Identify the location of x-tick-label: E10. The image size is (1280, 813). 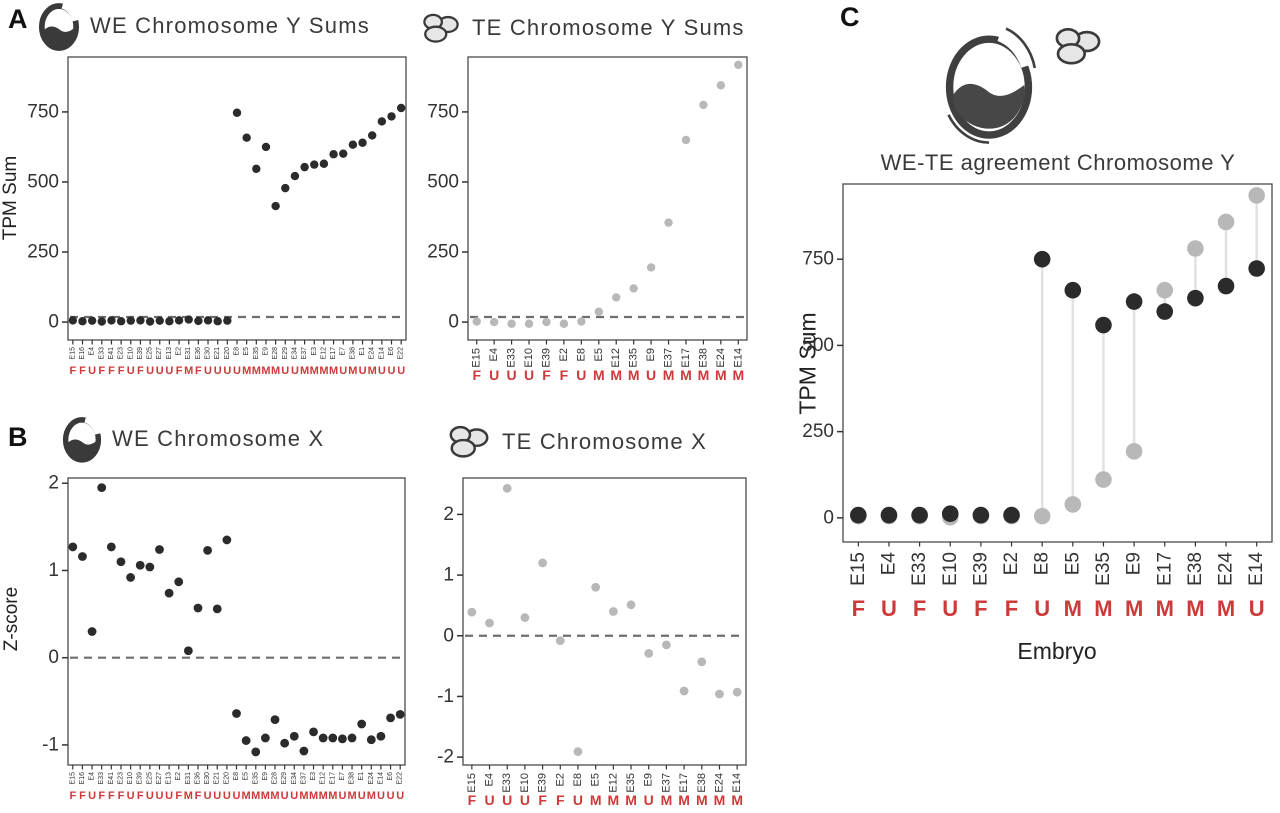
(950, 569).